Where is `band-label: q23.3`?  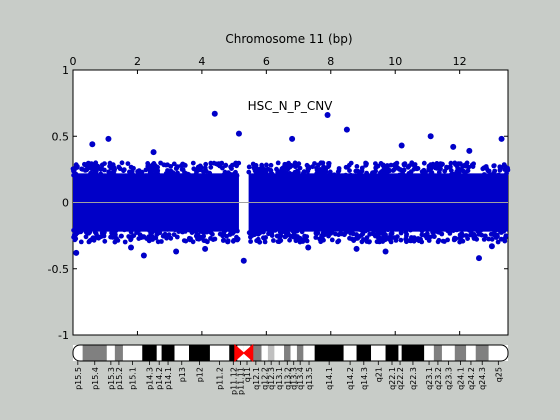 band-label: q23.3 is located at coordinates (448, 378).